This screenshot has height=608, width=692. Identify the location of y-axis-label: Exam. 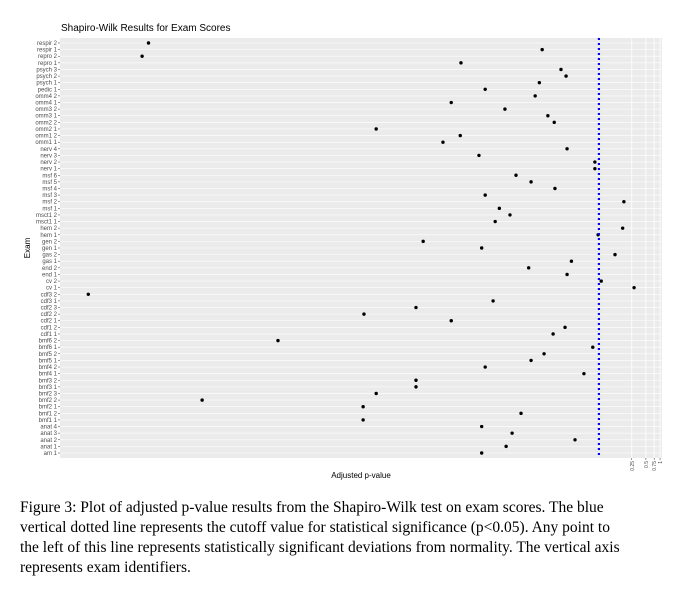
(27, 247).